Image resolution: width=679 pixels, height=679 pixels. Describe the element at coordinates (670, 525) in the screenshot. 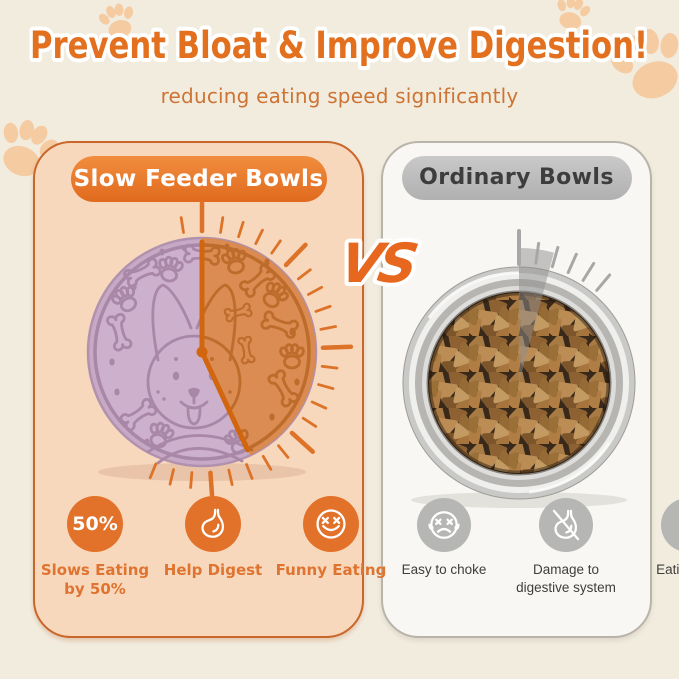

I see `lightning-icon` at that location.